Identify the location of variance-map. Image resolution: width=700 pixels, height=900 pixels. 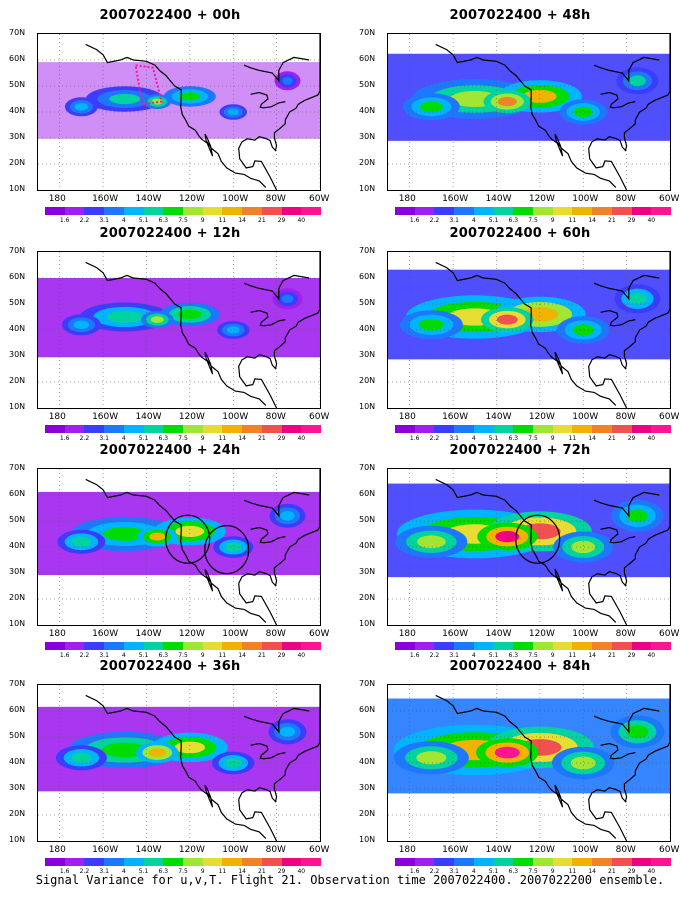
(529, 547).